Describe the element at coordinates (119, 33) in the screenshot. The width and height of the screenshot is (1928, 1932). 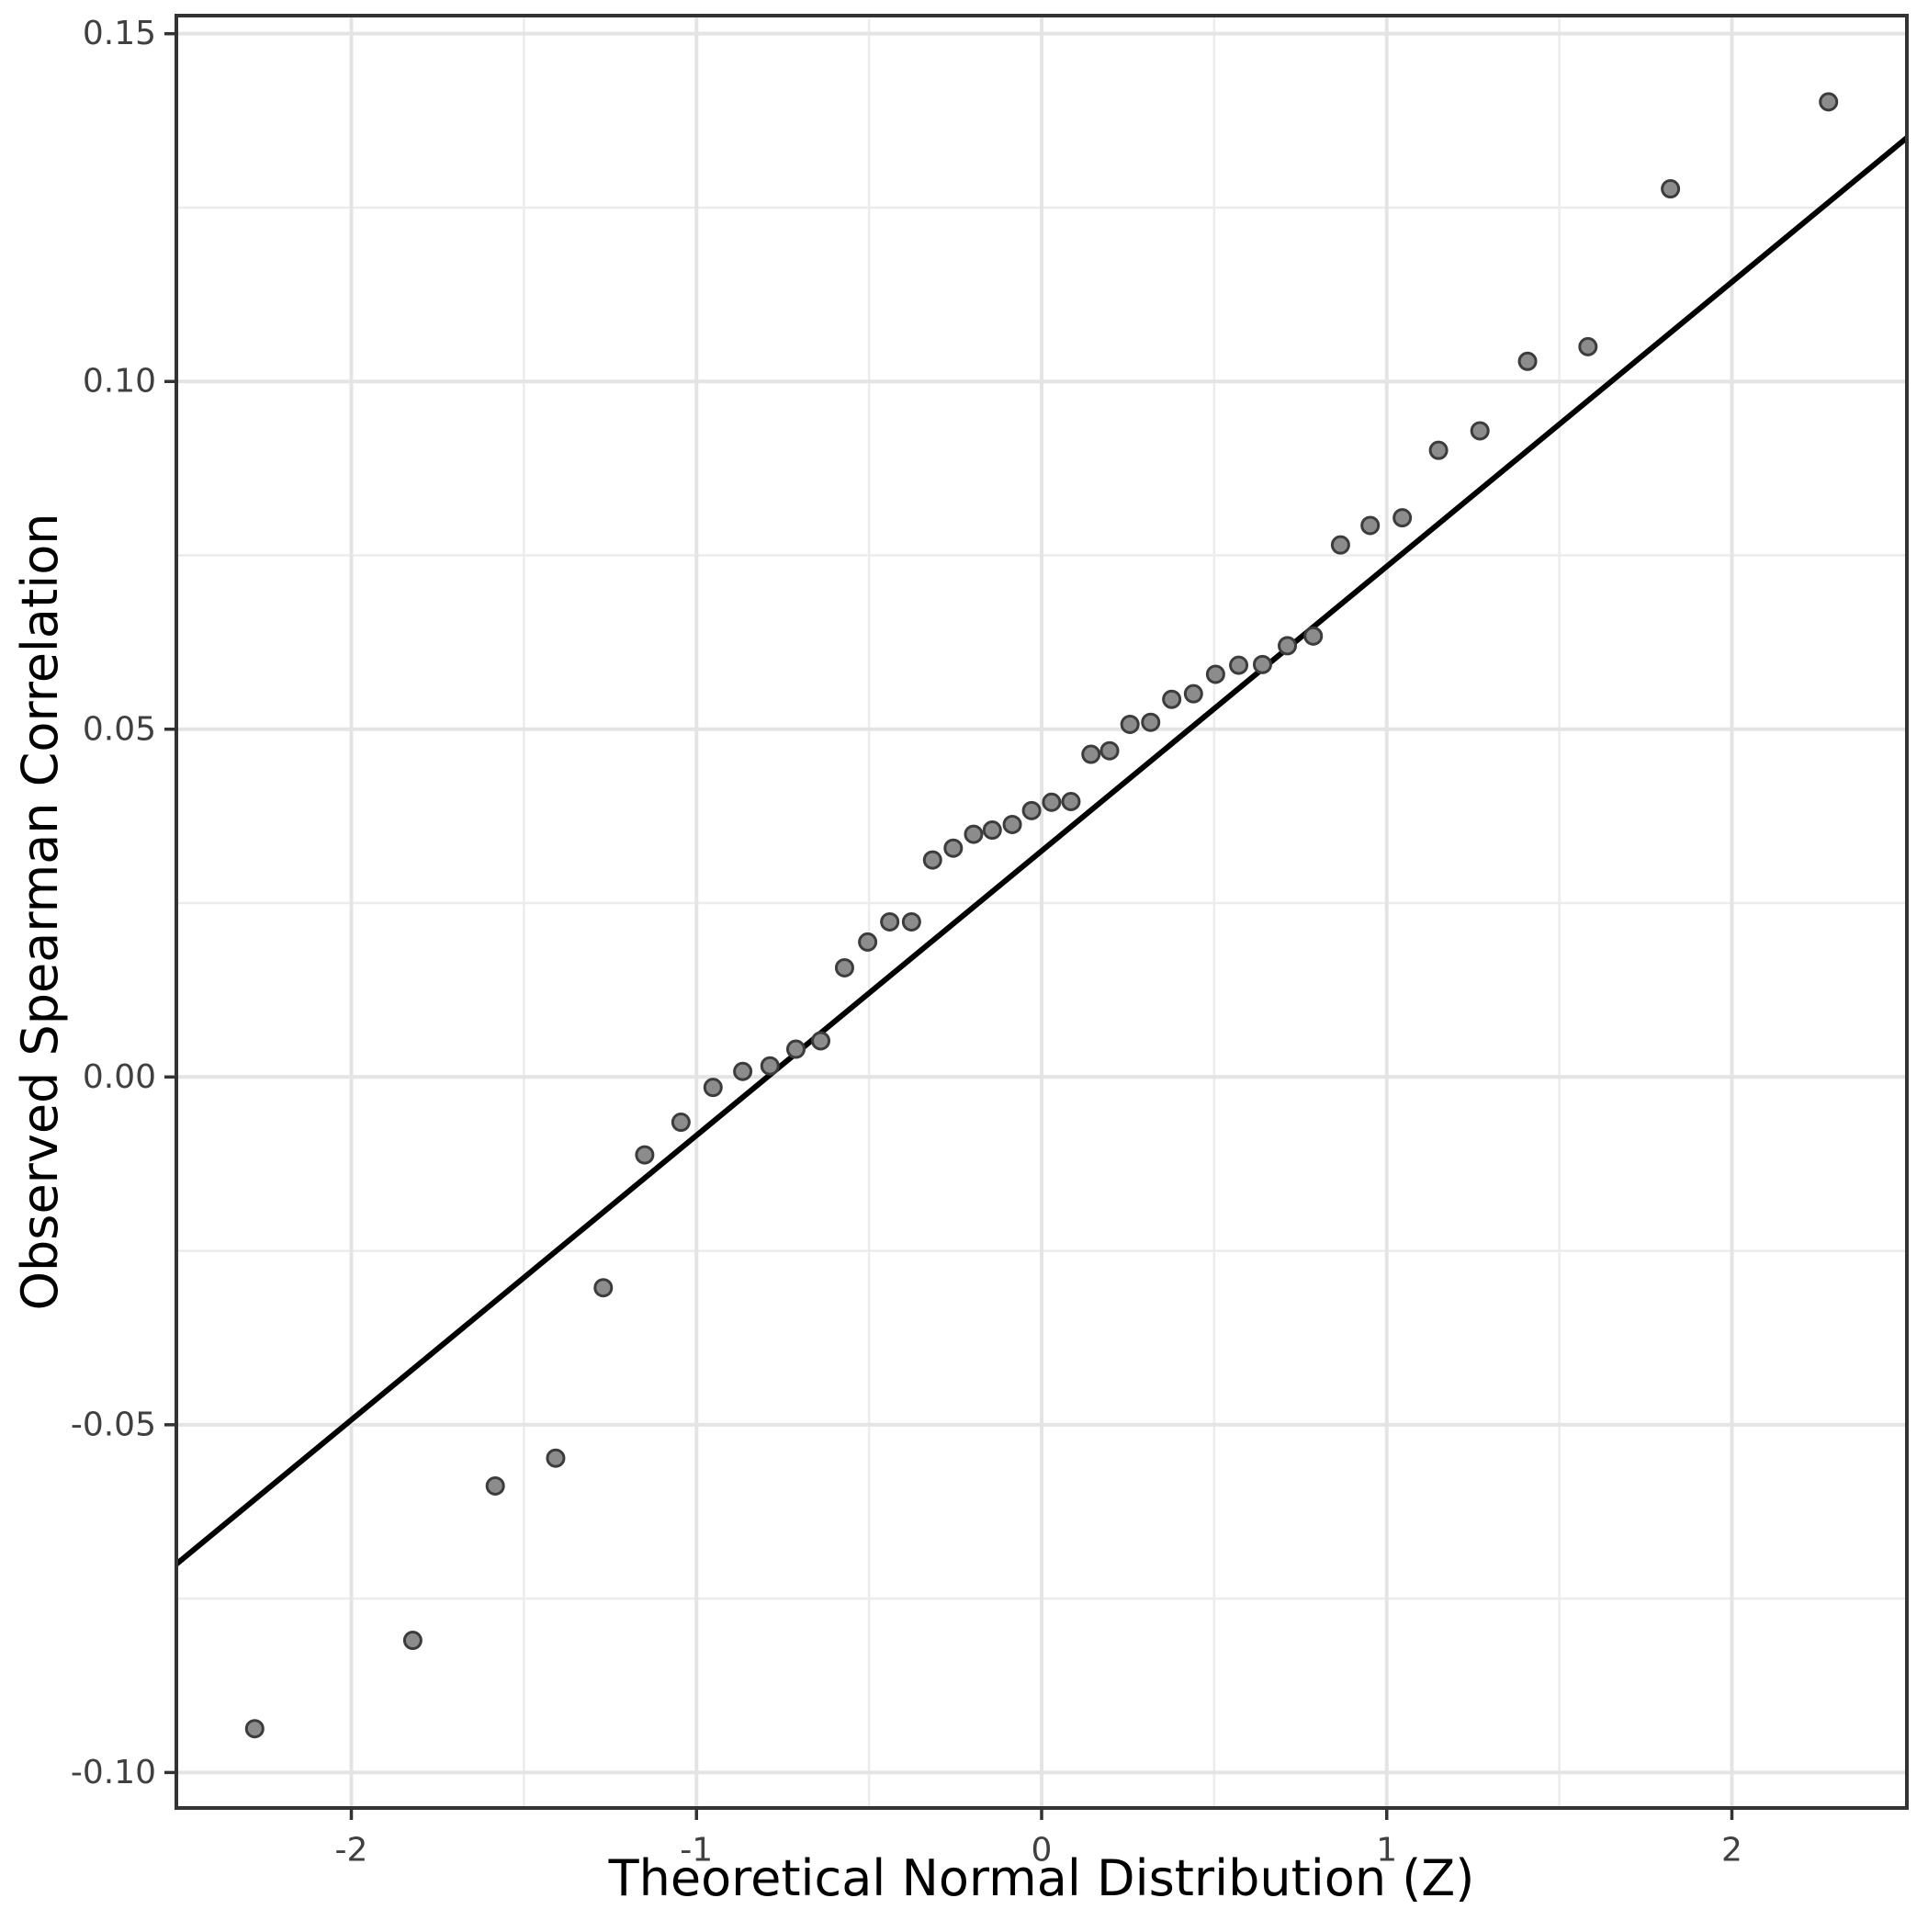
I see `y-tick-label: 0.15` at that location.